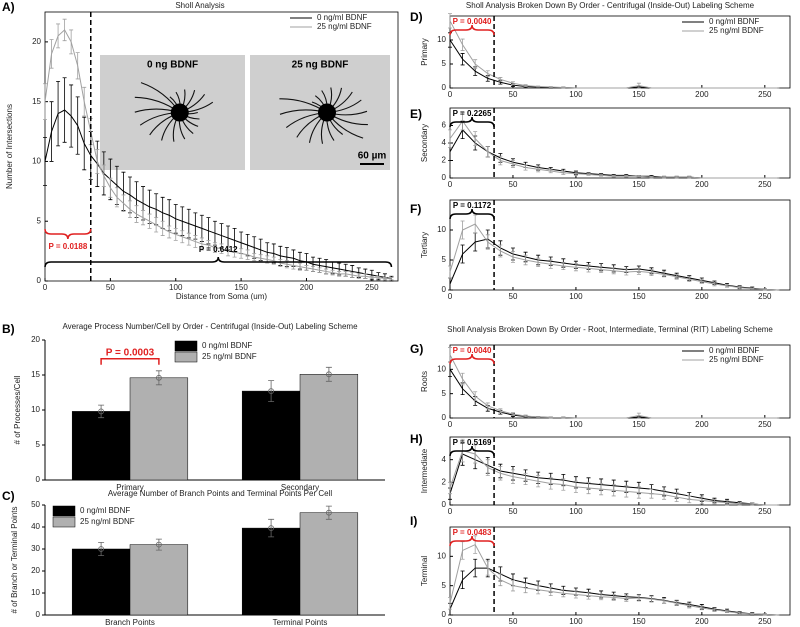  Describe the element at coordinates (130, 361) in the screenshot. I see `significance-bracket` at that location.